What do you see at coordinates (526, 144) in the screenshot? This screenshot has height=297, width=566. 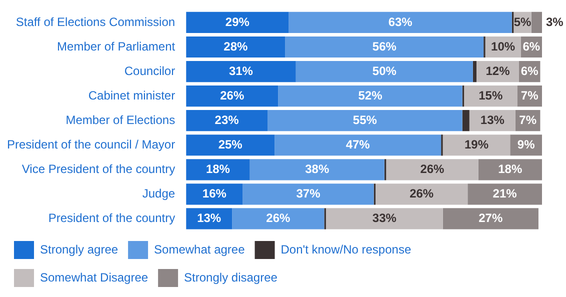 I see `data-label: 9%` at bounding box center [526, 144].